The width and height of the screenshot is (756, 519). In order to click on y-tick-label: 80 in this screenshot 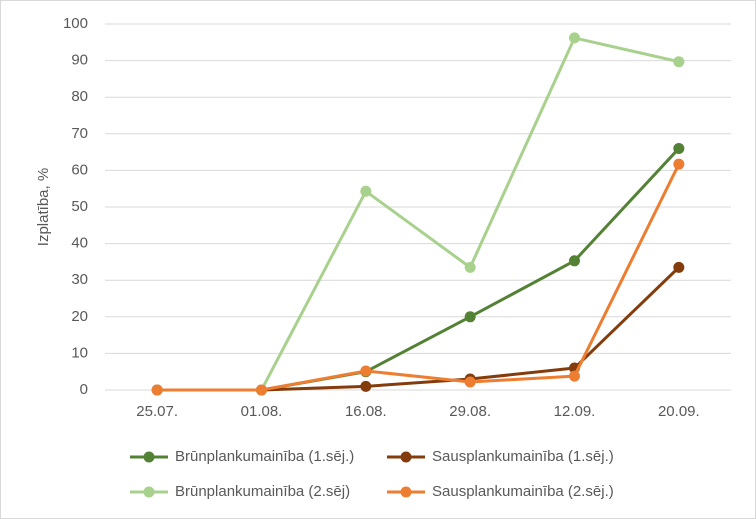, I will do `click(79, 96)`.